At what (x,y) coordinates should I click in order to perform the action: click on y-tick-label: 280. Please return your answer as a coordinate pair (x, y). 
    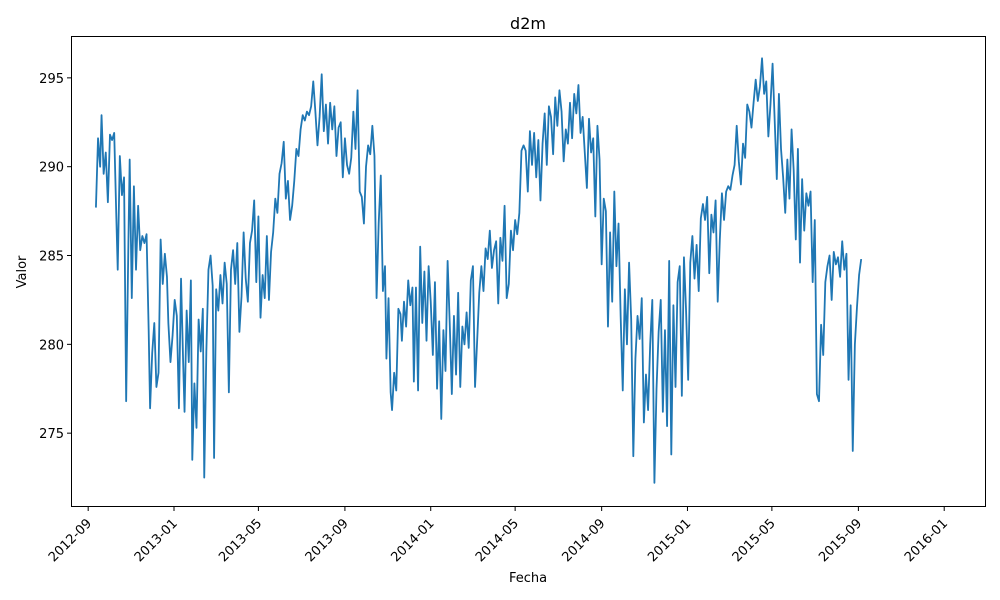
    Looking at the image, I should click on (51, 345).